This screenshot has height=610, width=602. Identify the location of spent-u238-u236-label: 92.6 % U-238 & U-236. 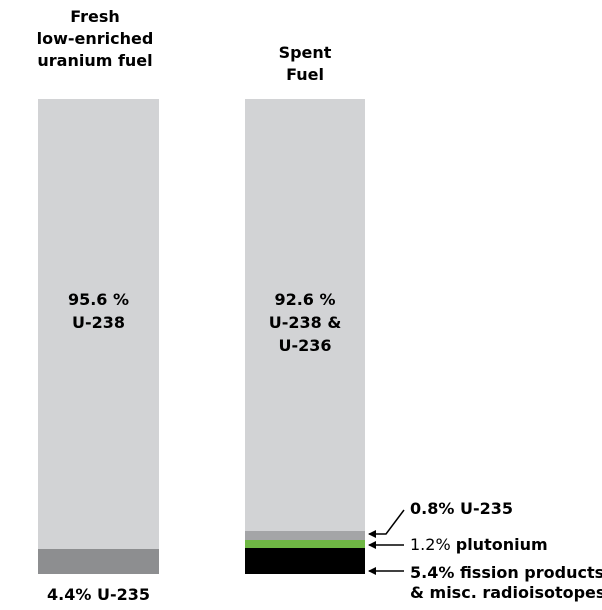
(305, 322).